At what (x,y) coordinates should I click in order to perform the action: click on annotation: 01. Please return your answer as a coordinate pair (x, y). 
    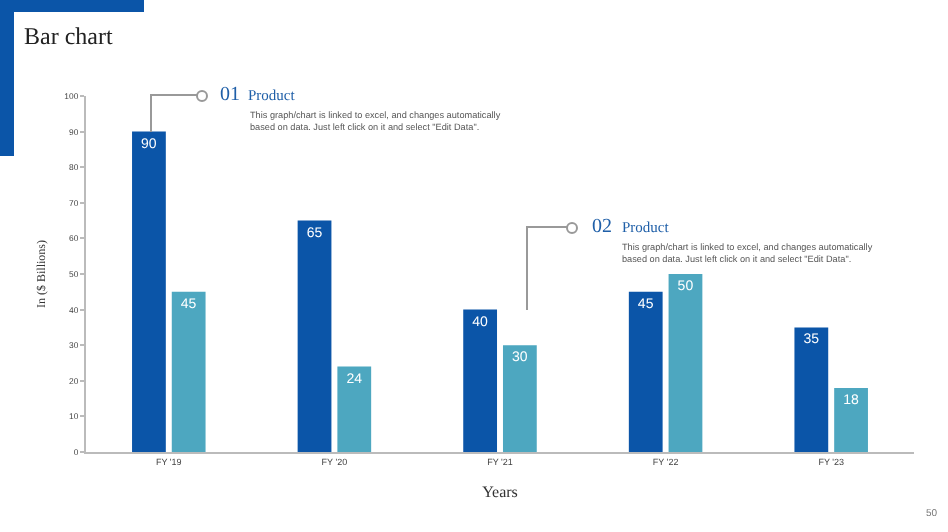
    Looking at the image, I should click on (230, 95).